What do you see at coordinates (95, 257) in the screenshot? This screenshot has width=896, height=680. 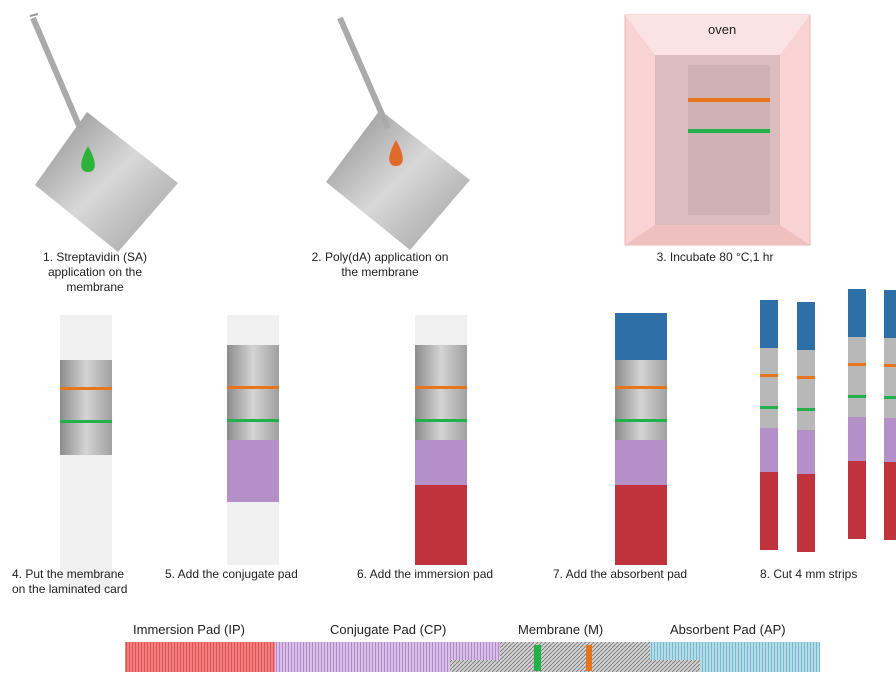 I see `caption-line: 1. Streptavidin (SA)` at bounding box center [95, 257].